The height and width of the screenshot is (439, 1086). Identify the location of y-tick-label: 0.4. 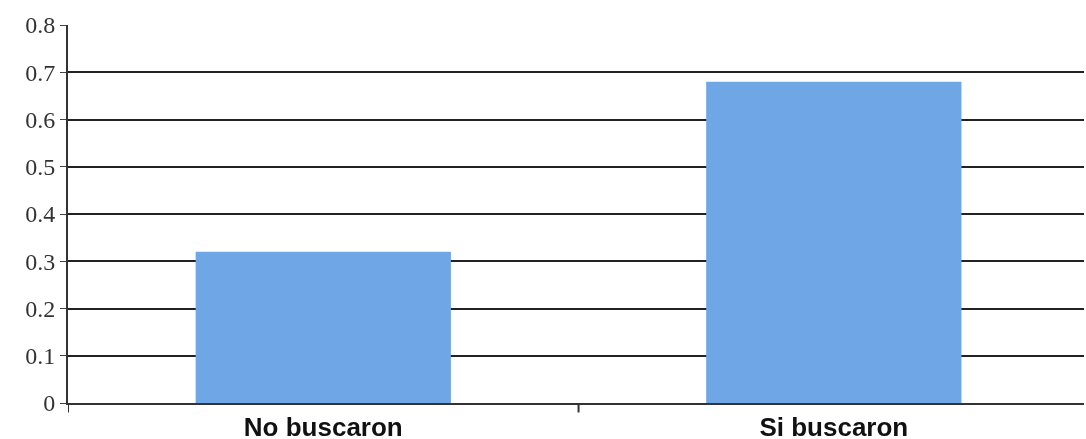
(40, 214).